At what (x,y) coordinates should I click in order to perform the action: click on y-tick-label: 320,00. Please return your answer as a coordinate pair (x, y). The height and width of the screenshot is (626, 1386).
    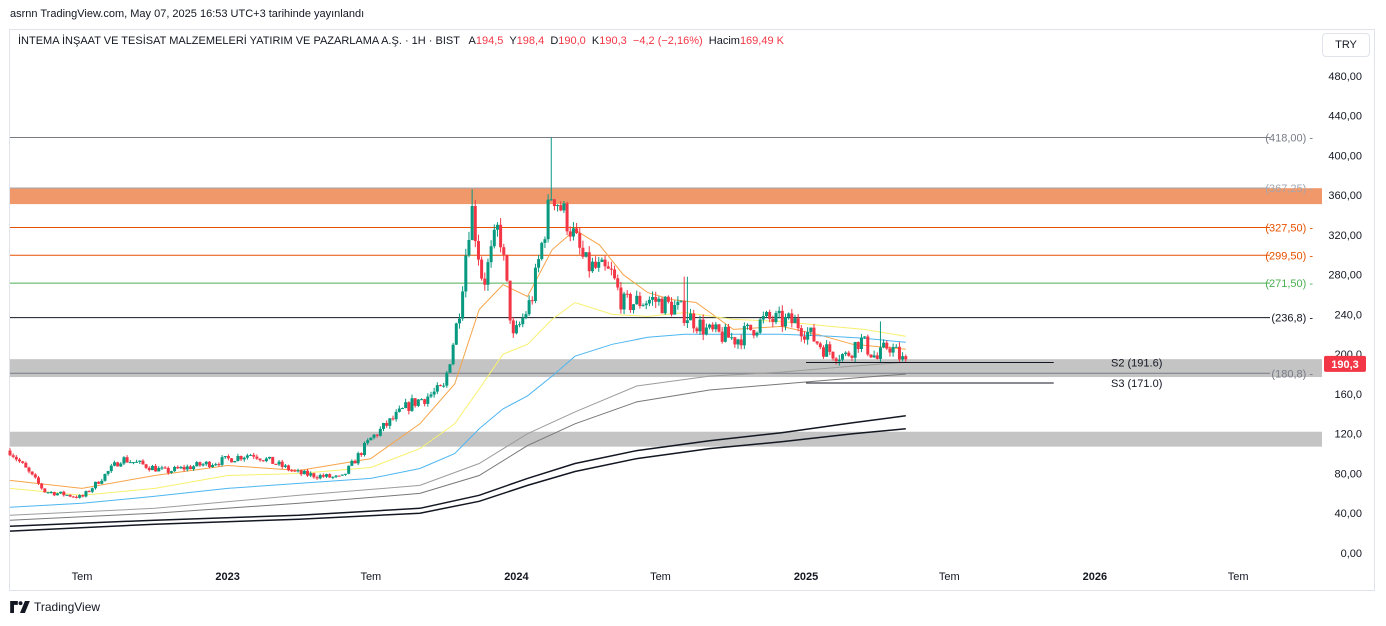
    Looking at the image, I should click on (1345, 236).